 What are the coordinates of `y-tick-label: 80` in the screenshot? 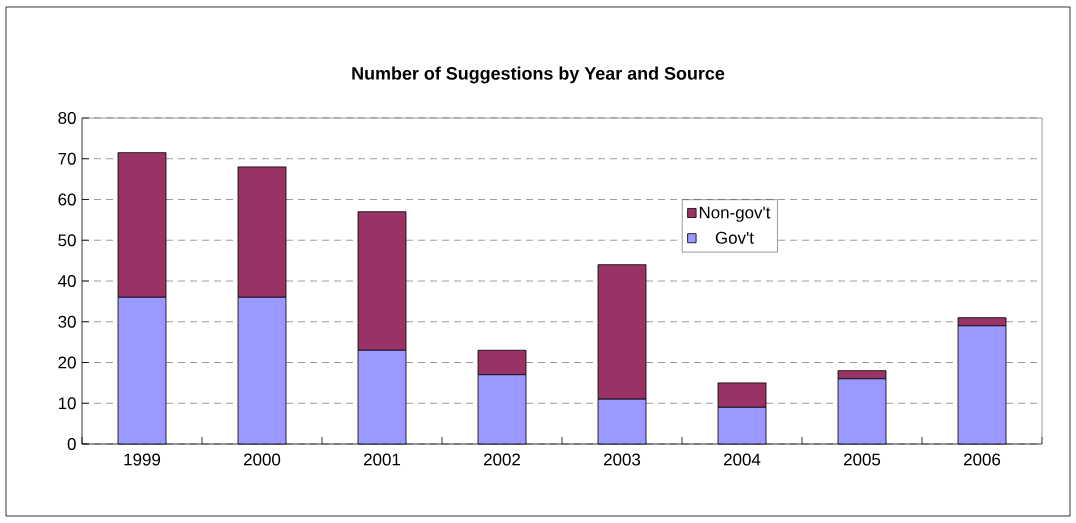 It's located at (67, 118).